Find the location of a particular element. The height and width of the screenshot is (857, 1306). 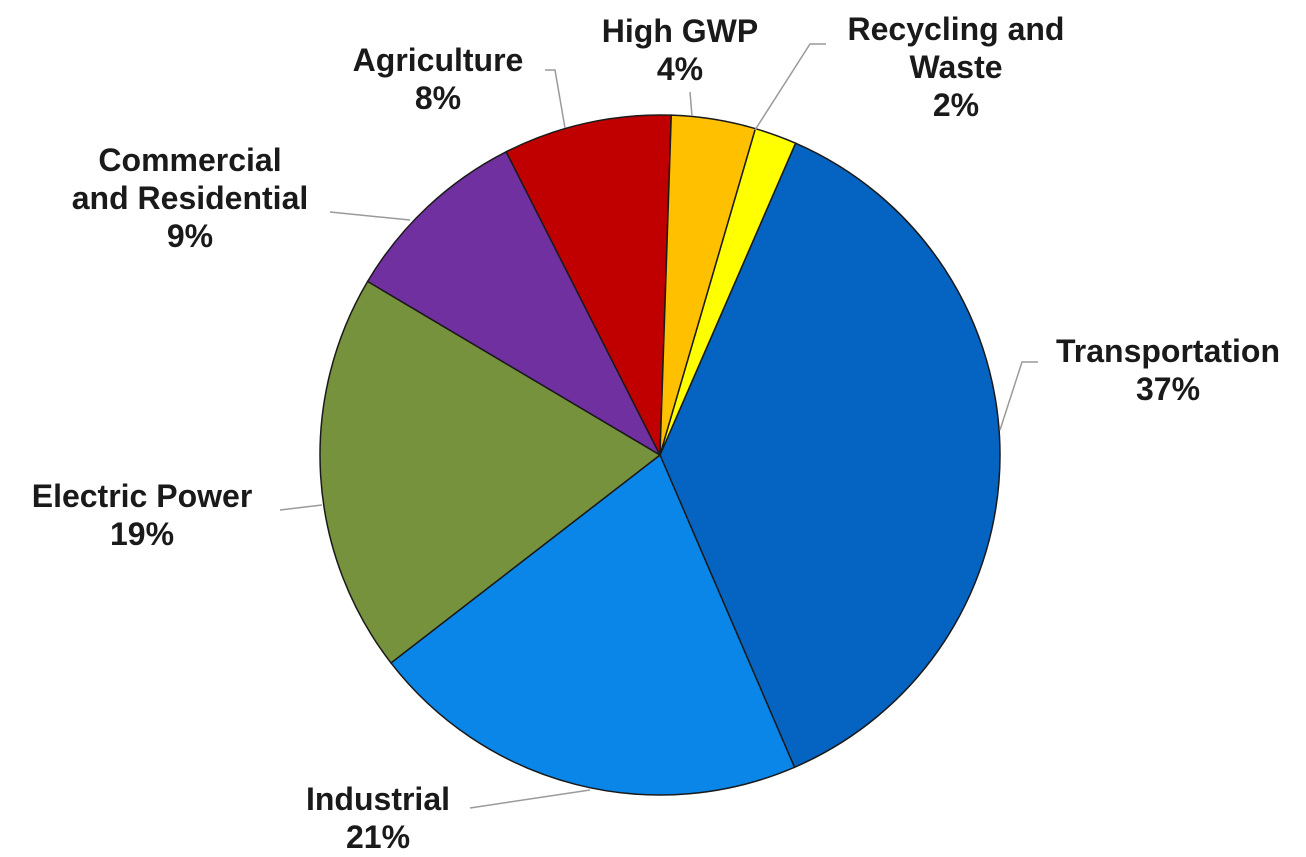

label-agriculture: Agriculture 8% is located at coordinates (438, 79).